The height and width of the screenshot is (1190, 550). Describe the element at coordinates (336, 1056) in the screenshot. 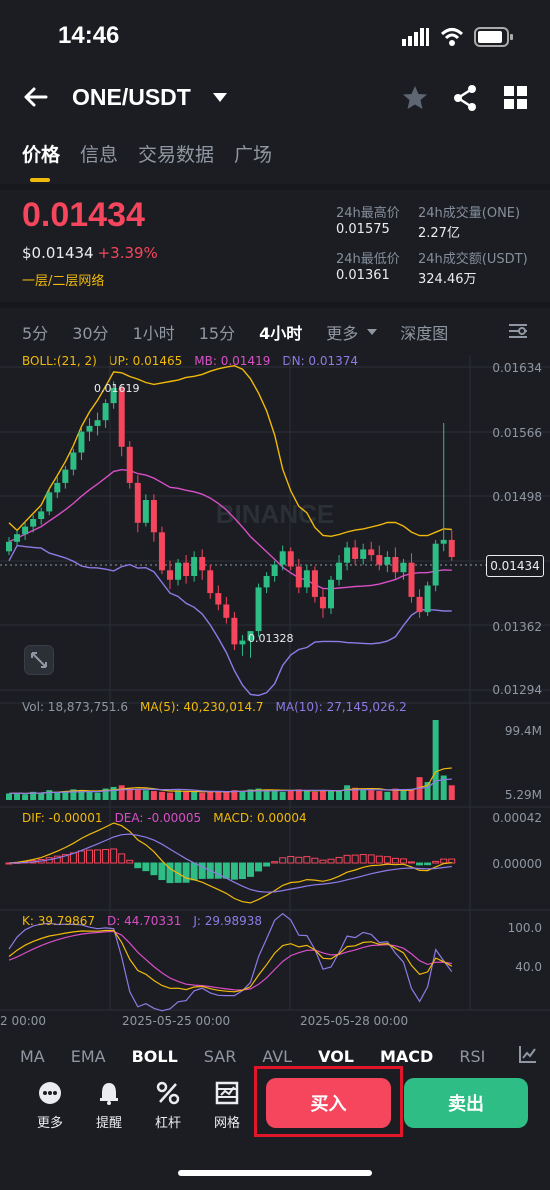

I see `indicator-vol: VOL` at that location.